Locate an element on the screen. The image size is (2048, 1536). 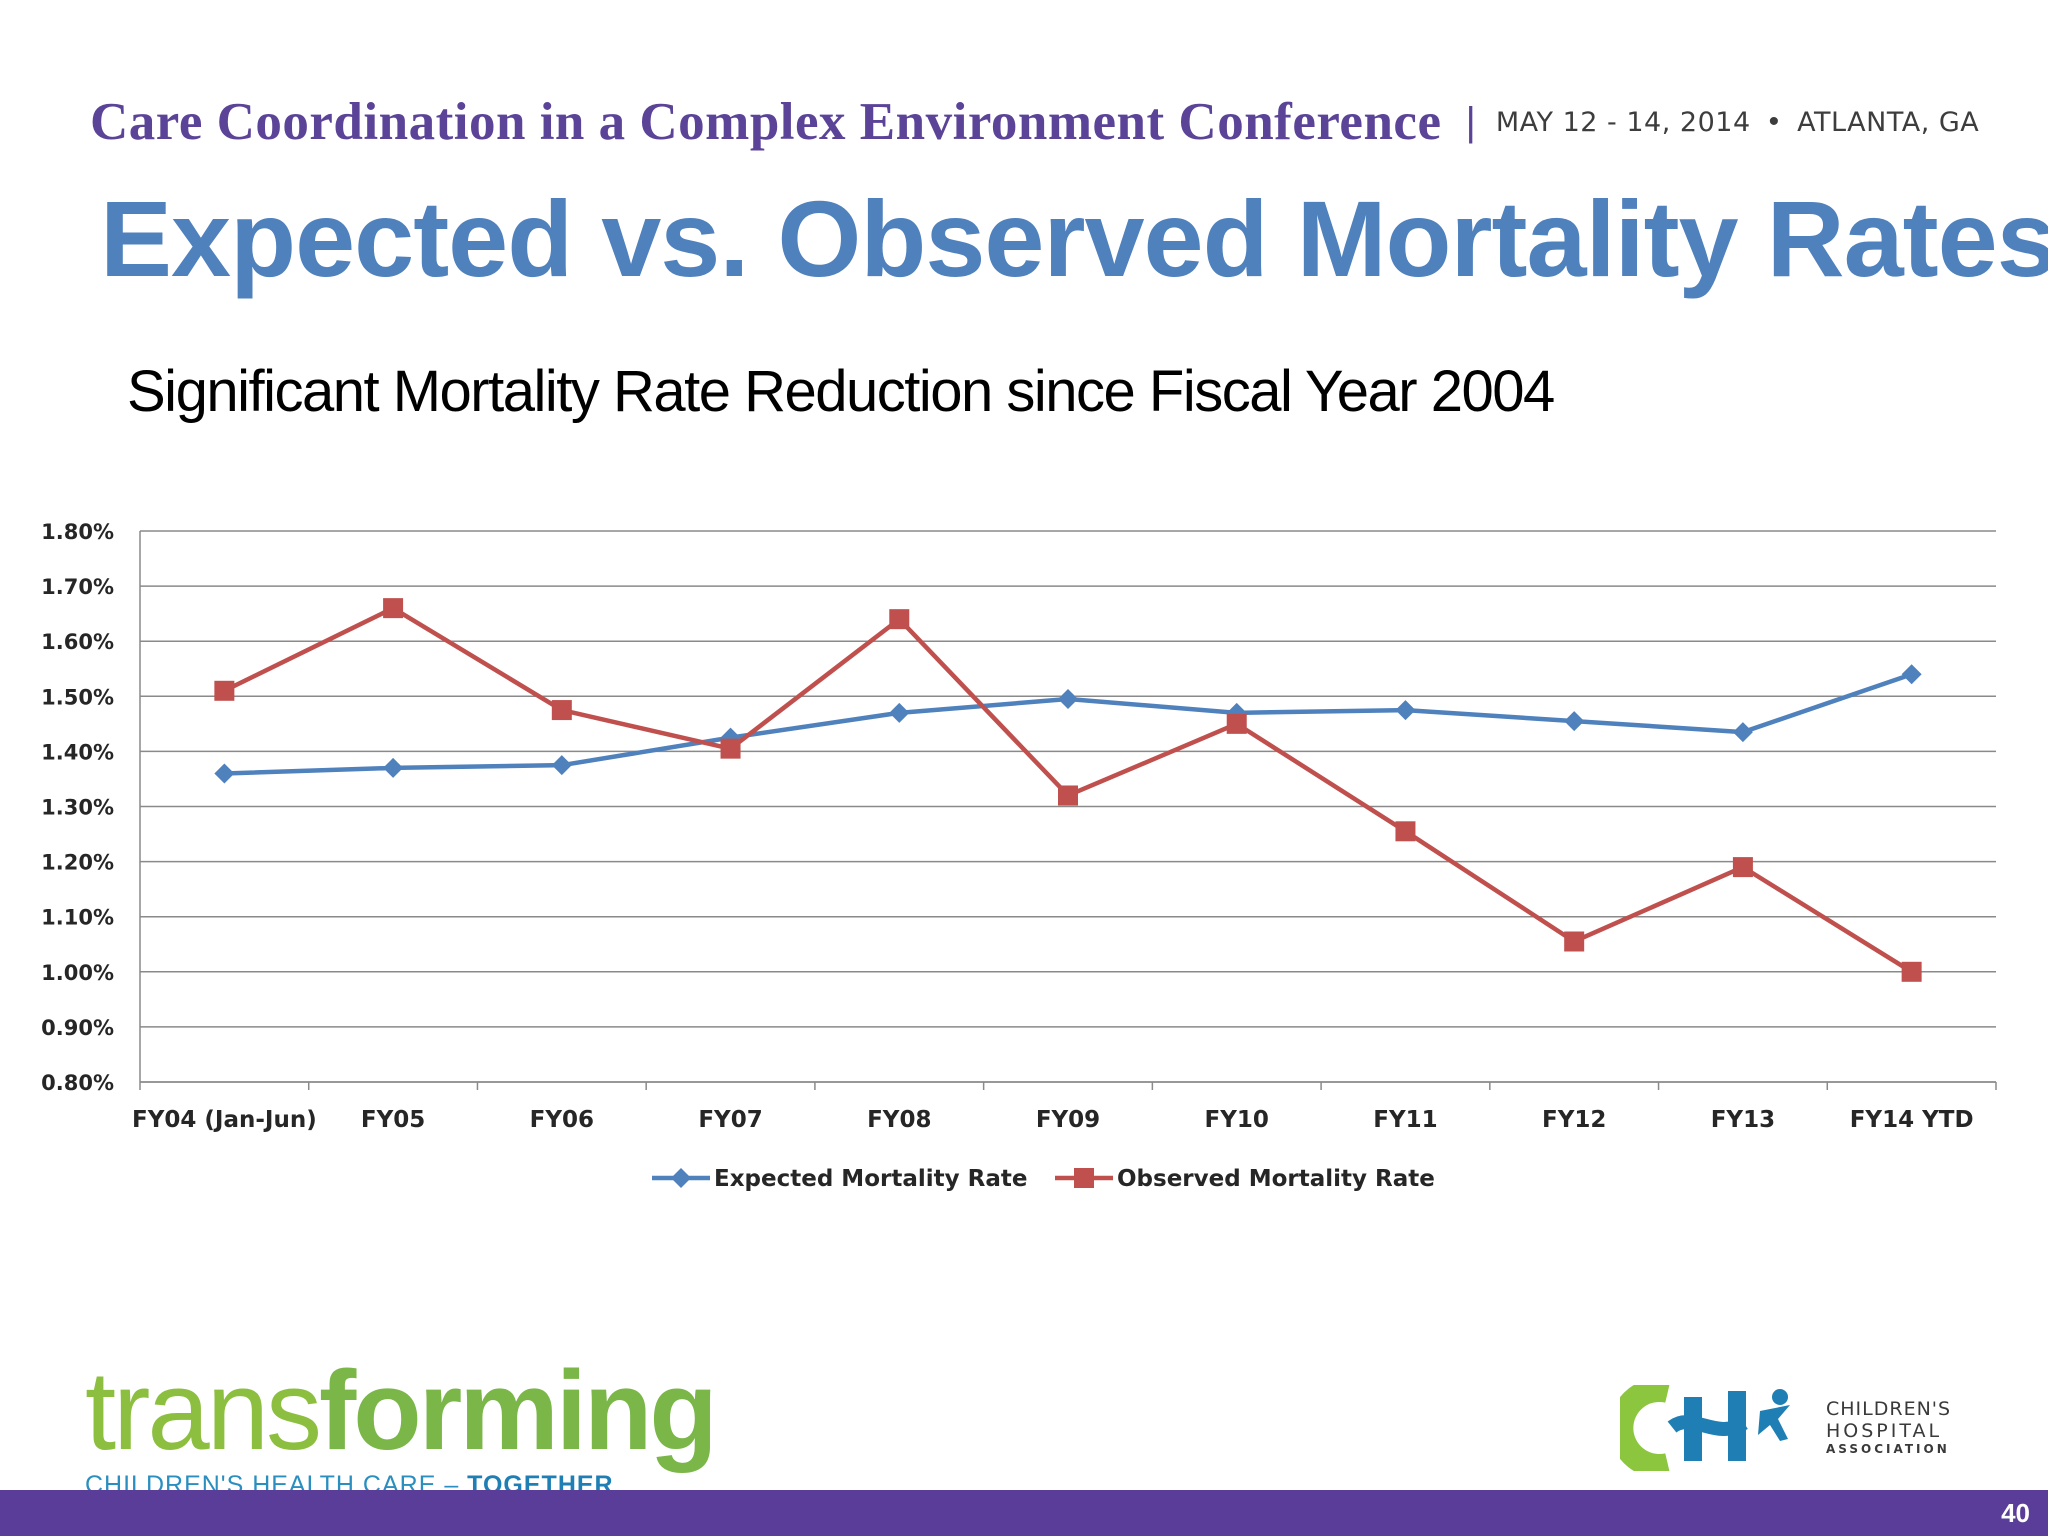
x-tick-label: FY09 is located at coordinates (1068, 1120).